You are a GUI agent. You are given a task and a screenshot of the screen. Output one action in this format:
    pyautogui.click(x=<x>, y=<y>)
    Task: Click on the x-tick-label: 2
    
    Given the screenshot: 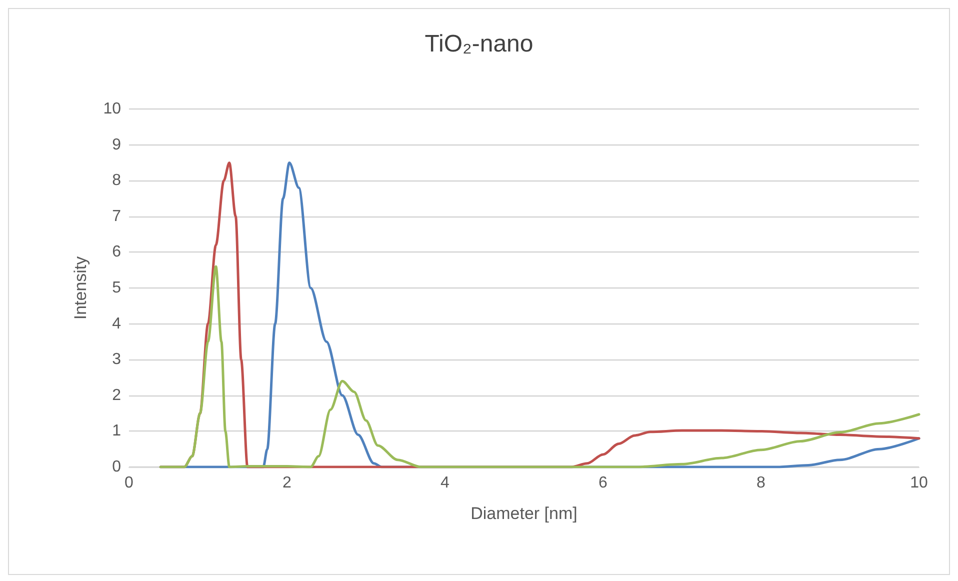 What is the action you would take?
    pyautogui.click(x=287, y=483)
    